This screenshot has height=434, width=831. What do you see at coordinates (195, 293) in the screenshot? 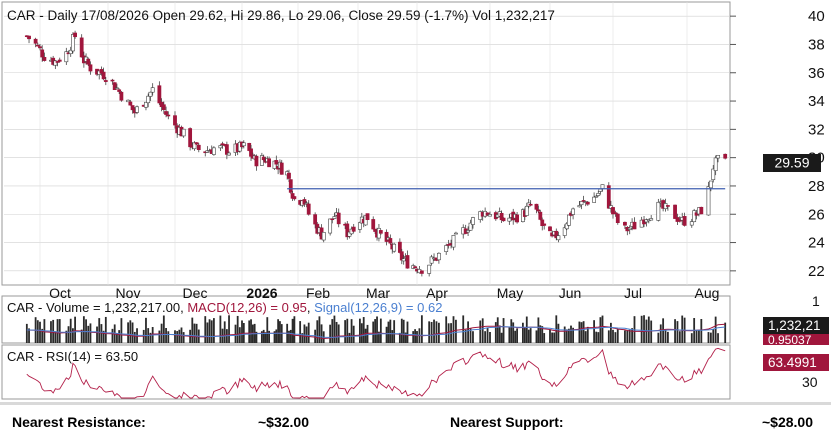
I see `time-axis-label: Dec` at bounding box center [195, 293].